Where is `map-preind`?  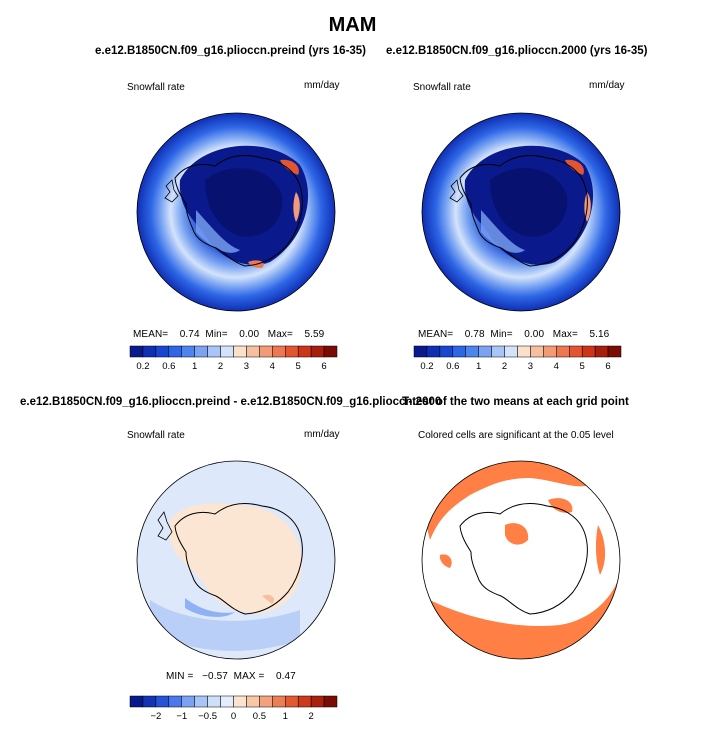 map-preind is located at coordinates (236, 212).